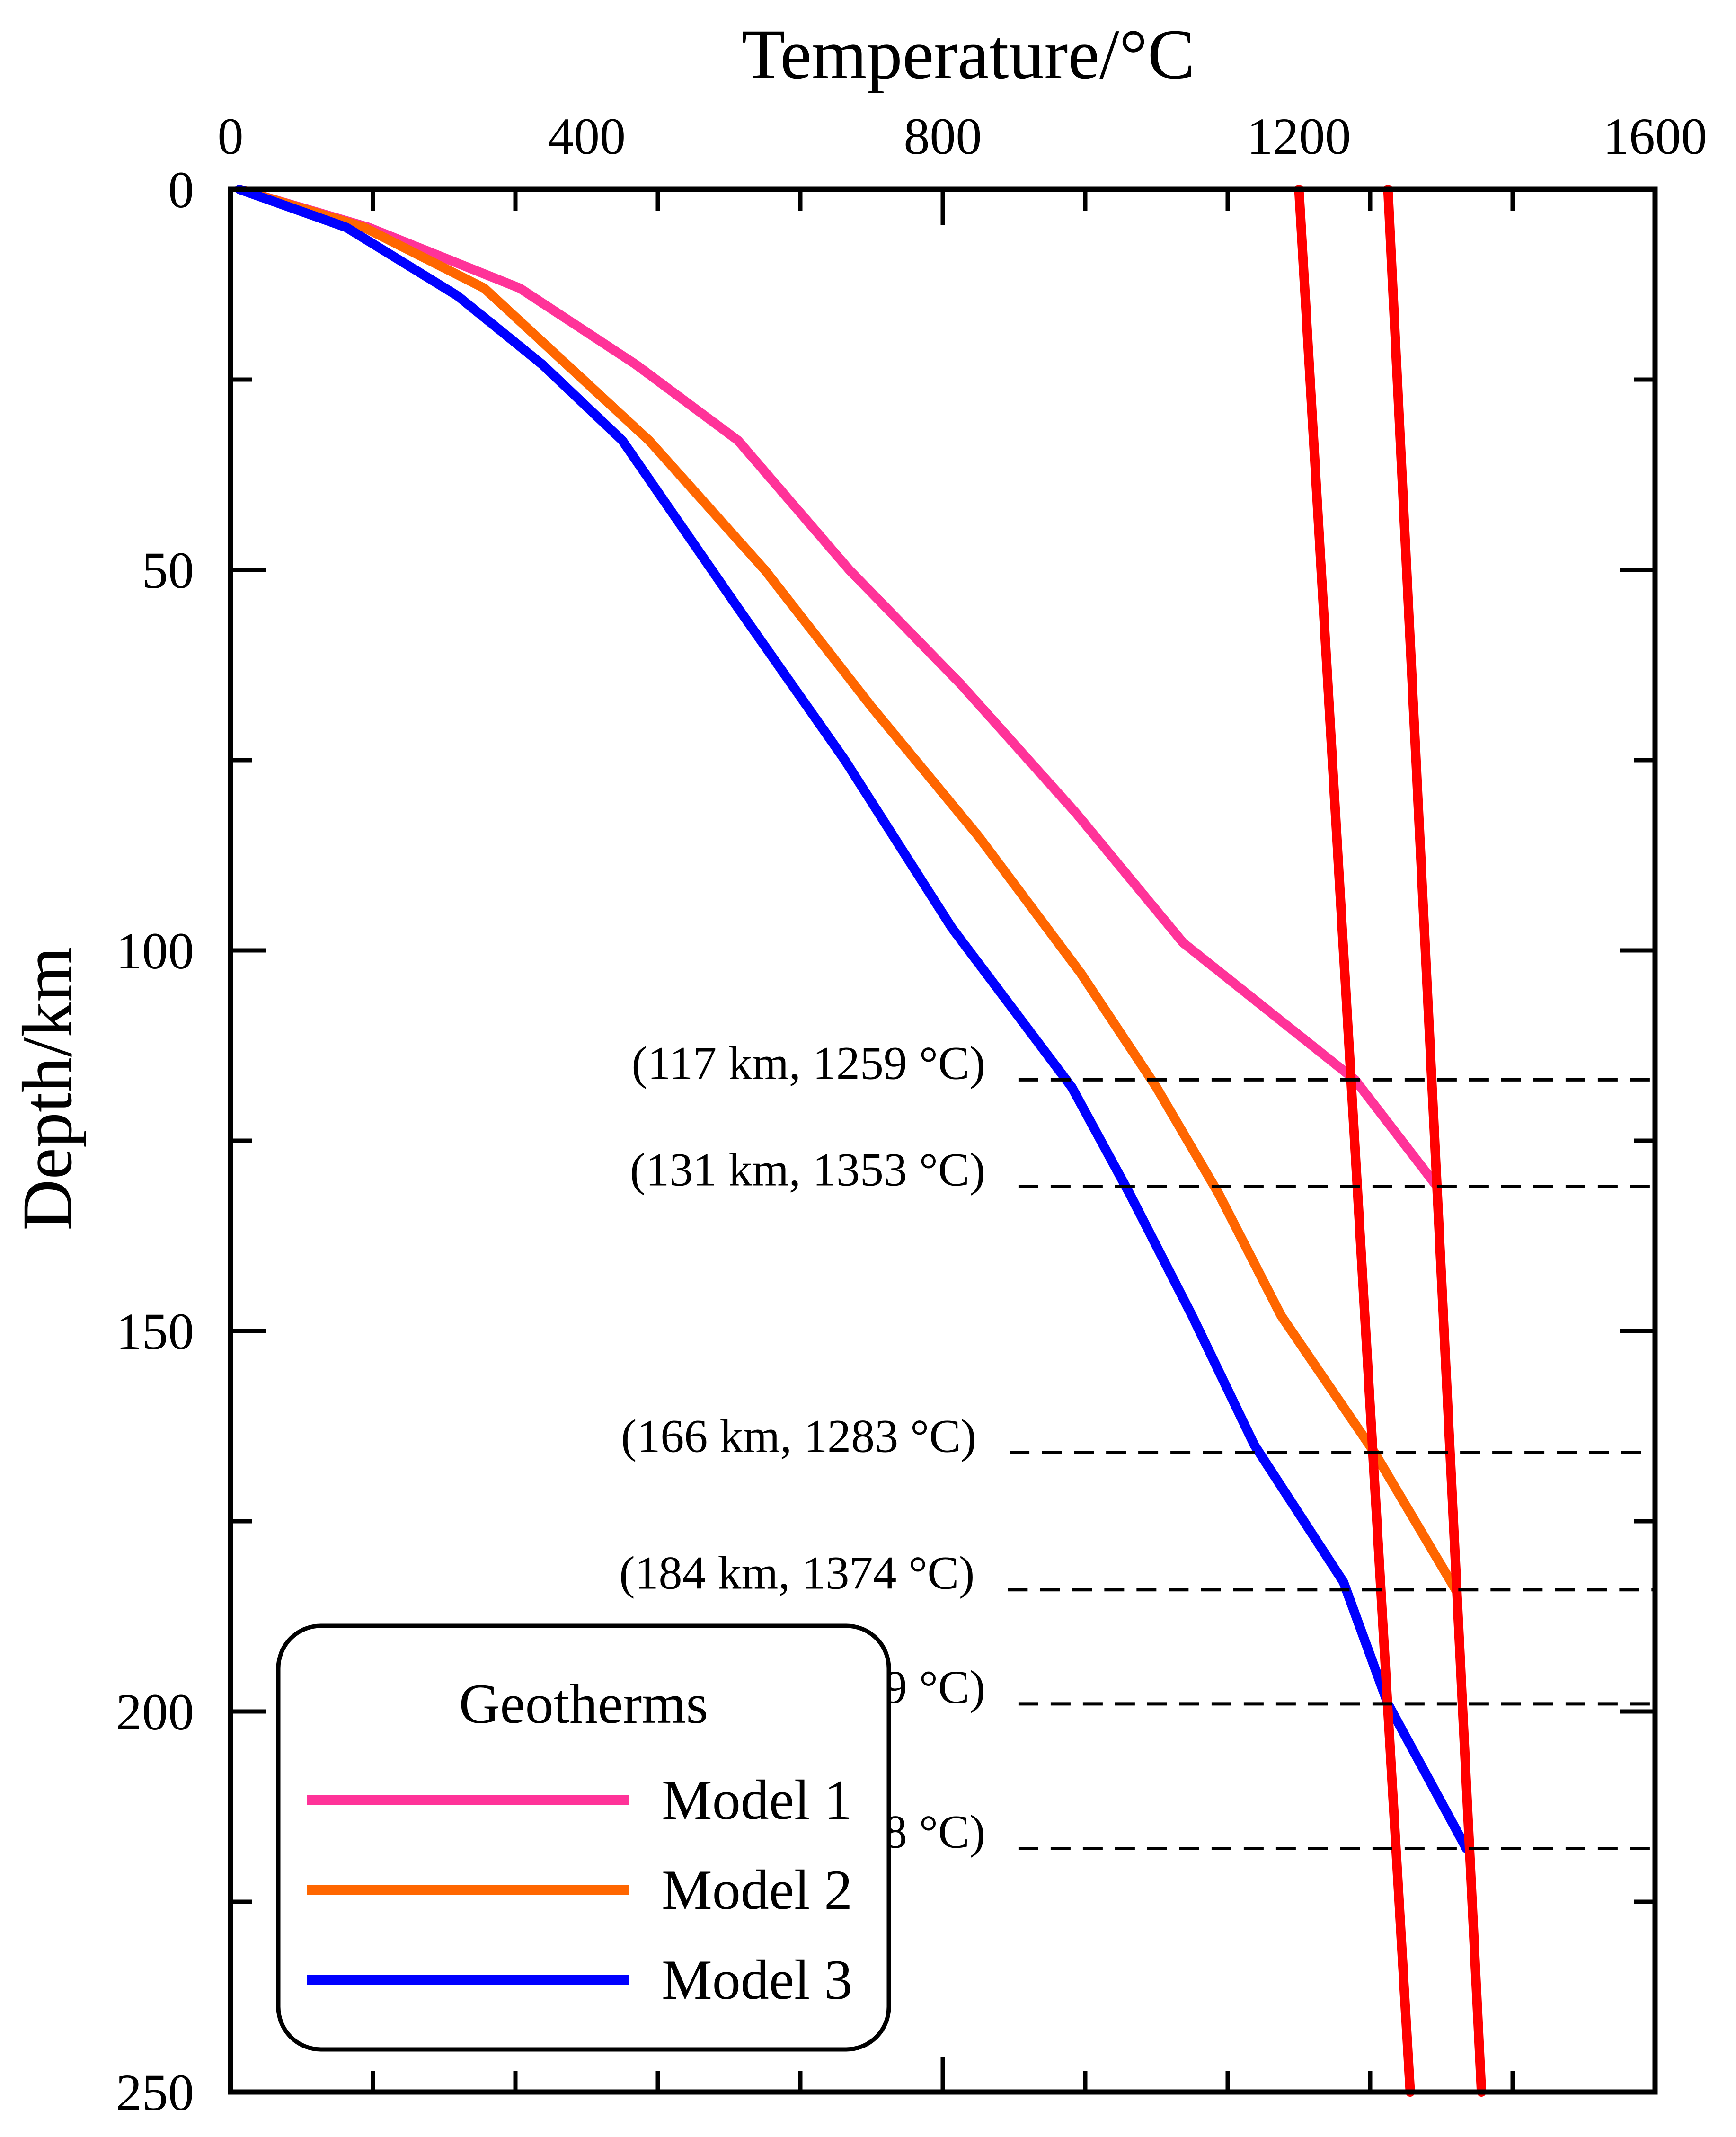 This screenshot has width=1736, height=2137. What do you see at coordinates (1354, 1141) in the screenshot?
I see `series-line-solidus-a` at bounding box center [1354, 1141].